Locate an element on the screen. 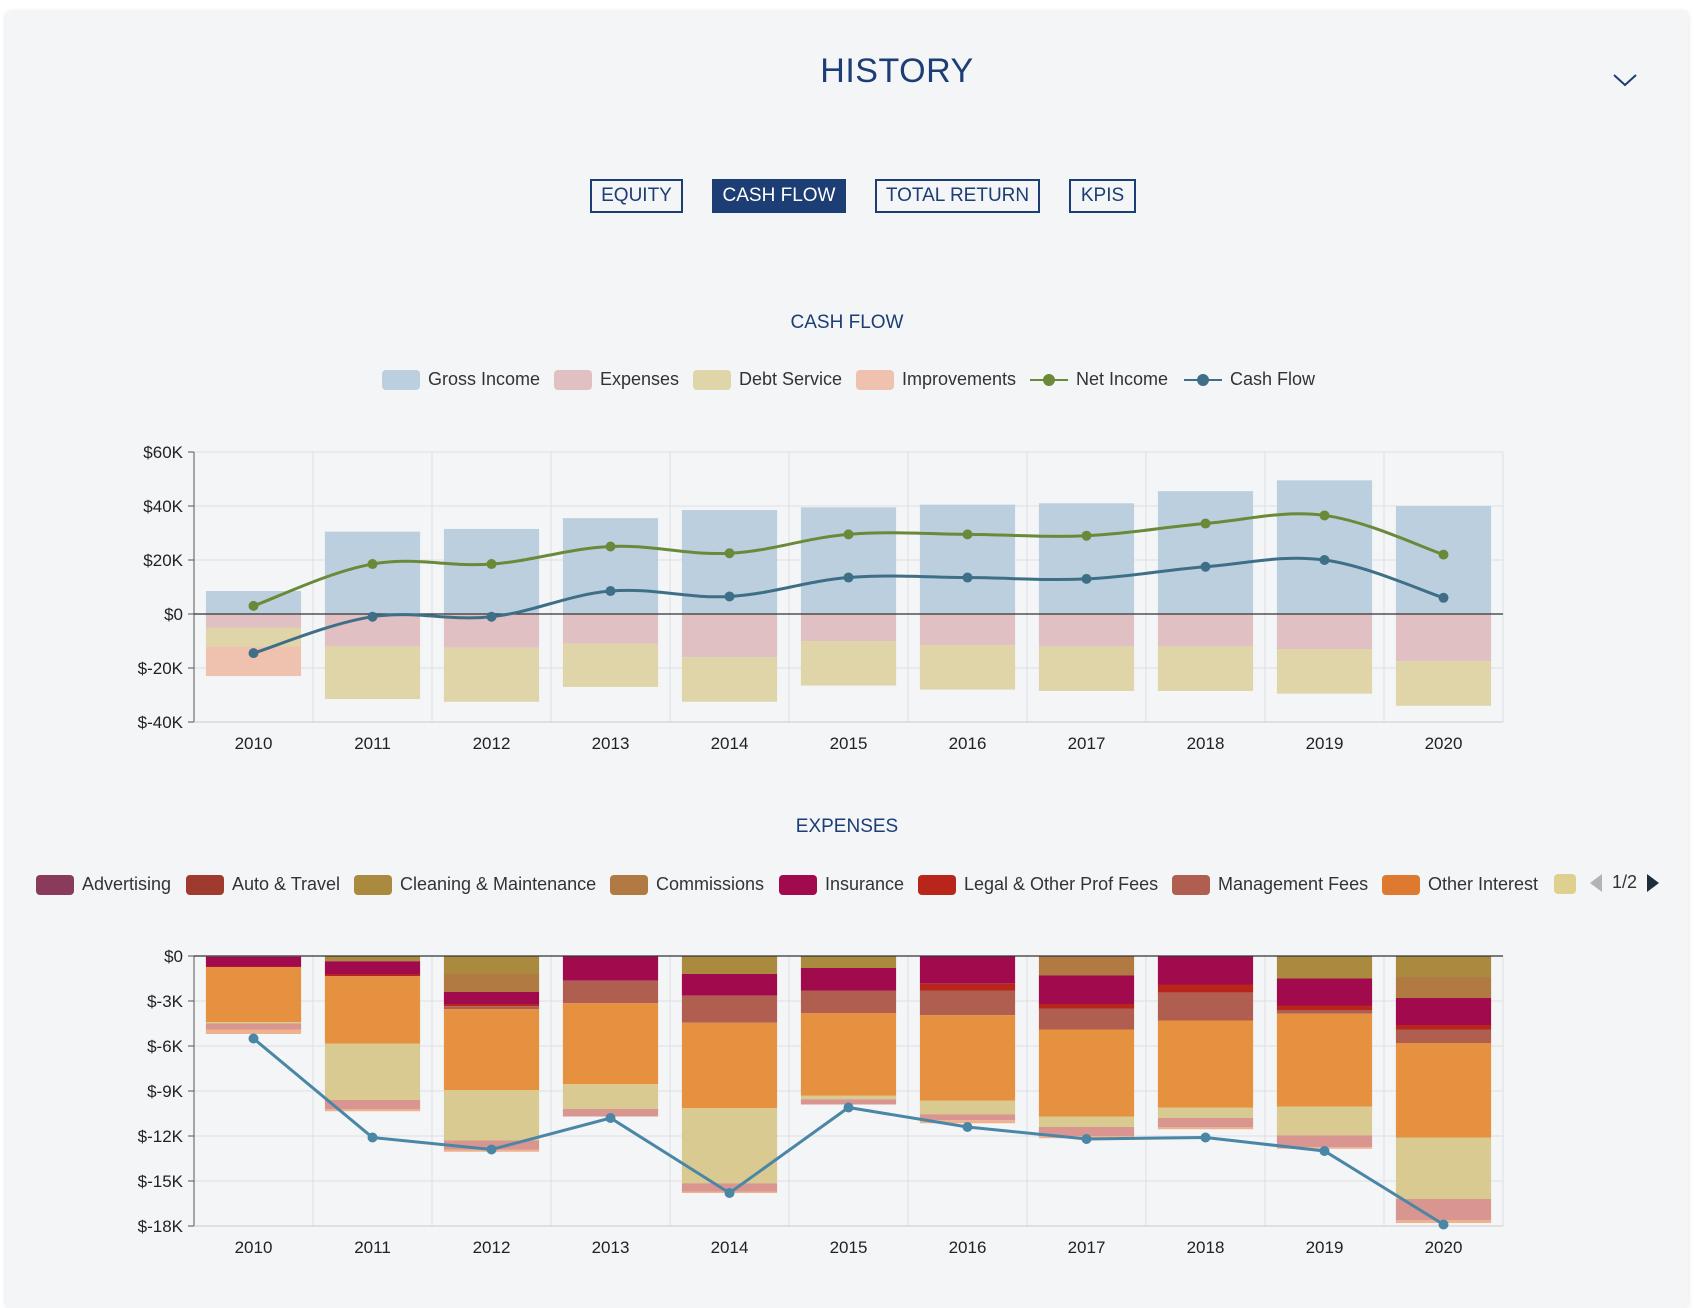 The width and height of the screenshot is (1694, 1308). legend-label: Management Fees is located at coordinates (1293, 884).